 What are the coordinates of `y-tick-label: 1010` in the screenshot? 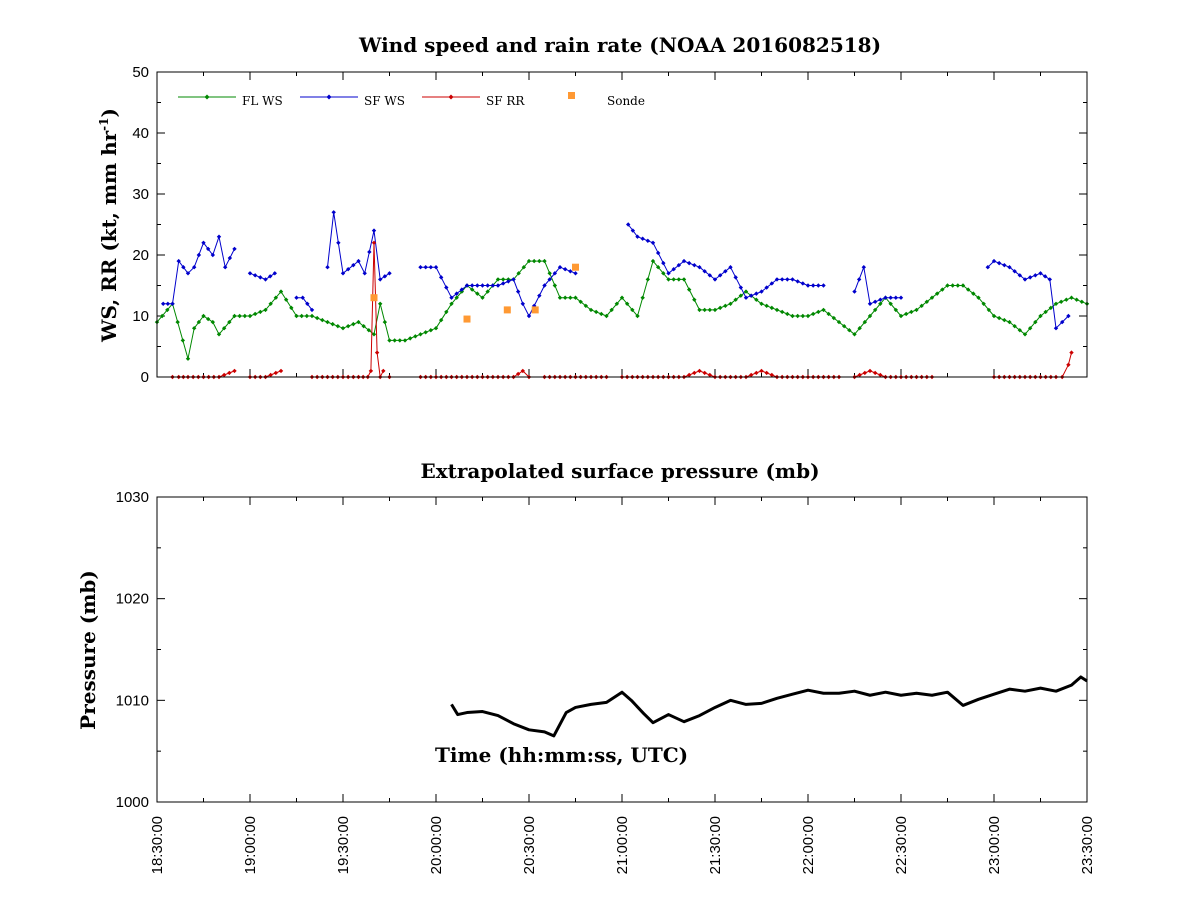 It's located at (132, 700).